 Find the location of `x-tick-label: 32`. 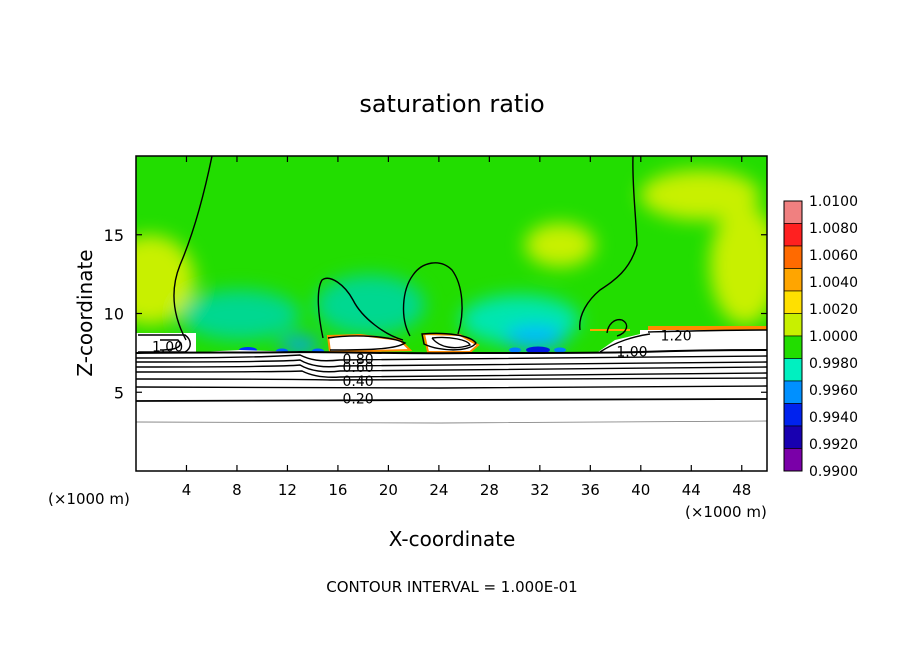

x-tick-label: 32 is located at coordinates (539, 490).